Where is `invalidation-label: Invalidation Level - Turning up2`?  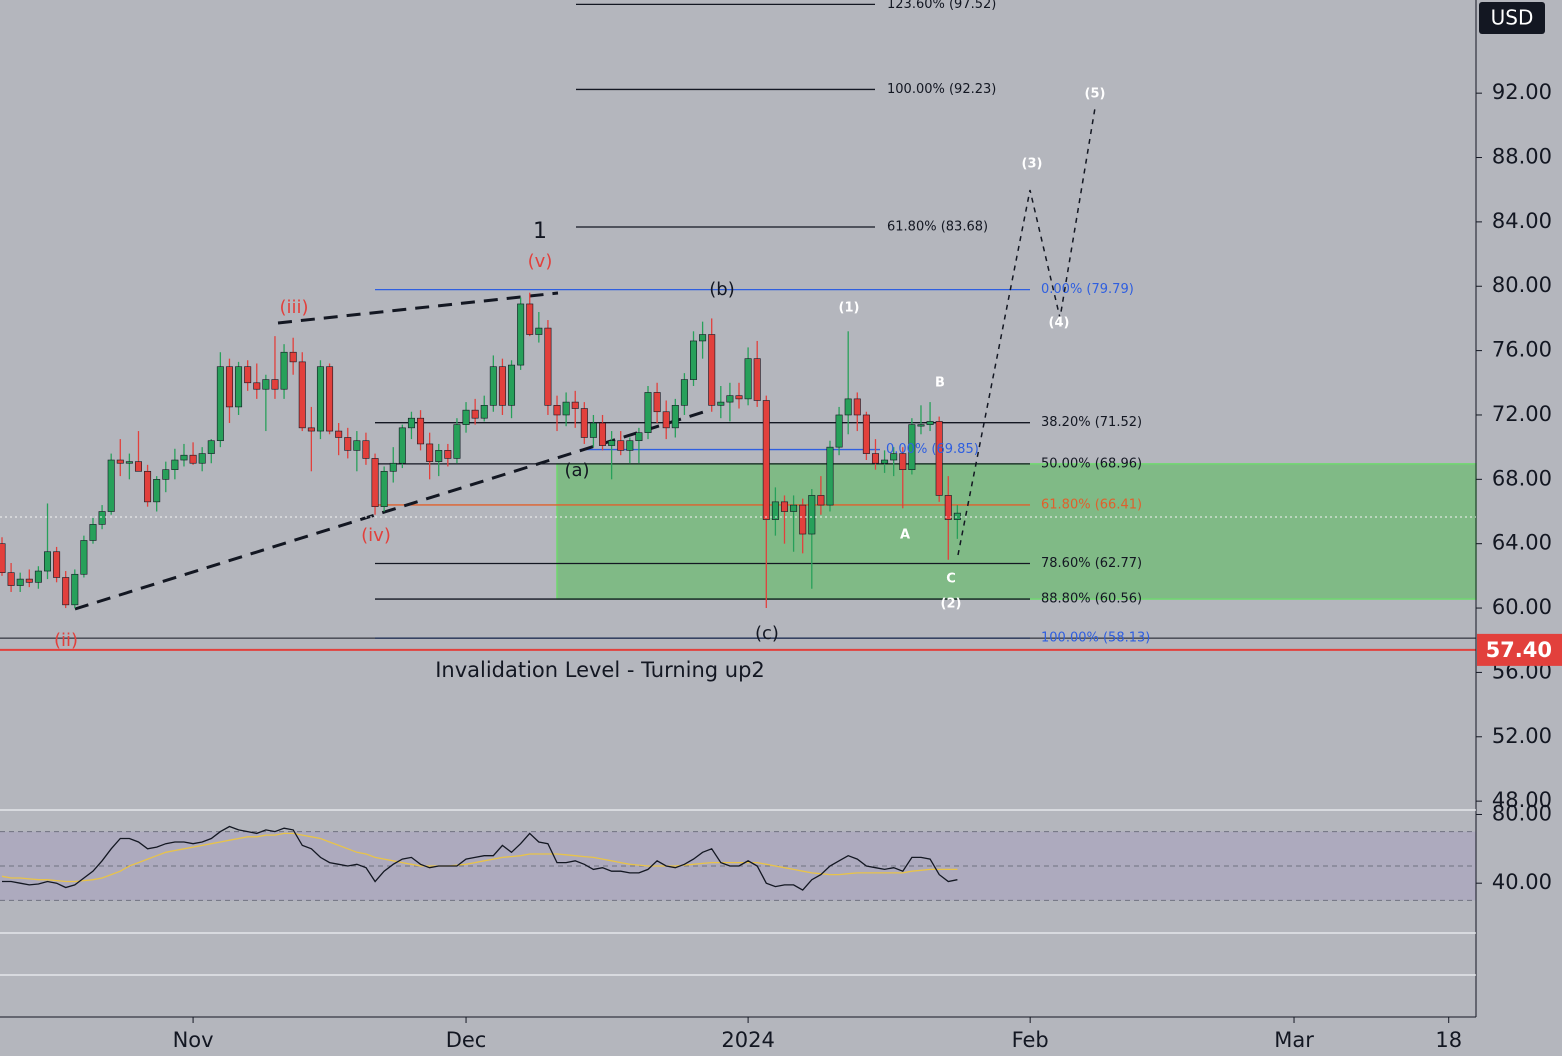 invalidation-label: Invalidation Level - Turning up2 is located at coordinates (600, 670).